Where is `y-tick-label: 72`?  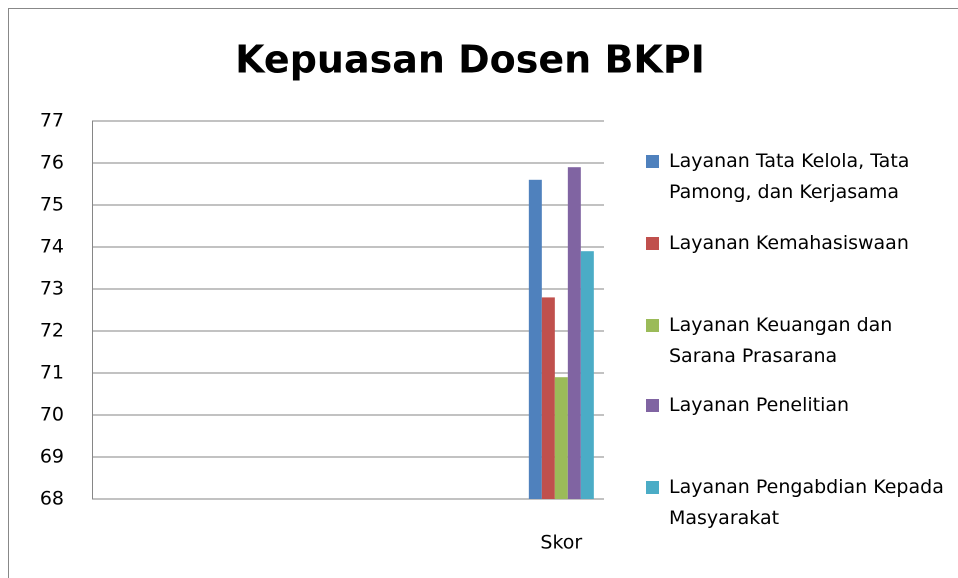 y-tick-label: 72 is located at coordinates (52, 331).